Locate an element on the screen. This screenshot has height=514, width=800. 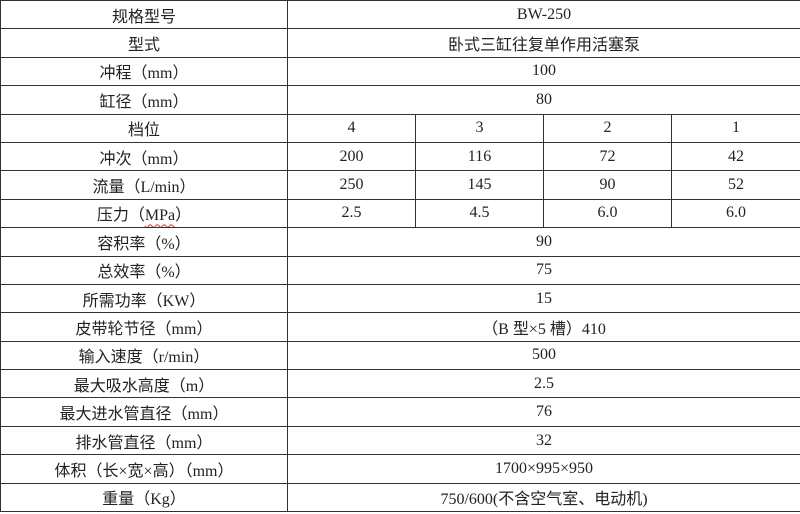
cell: 200 is located at coordinates (351, 156).